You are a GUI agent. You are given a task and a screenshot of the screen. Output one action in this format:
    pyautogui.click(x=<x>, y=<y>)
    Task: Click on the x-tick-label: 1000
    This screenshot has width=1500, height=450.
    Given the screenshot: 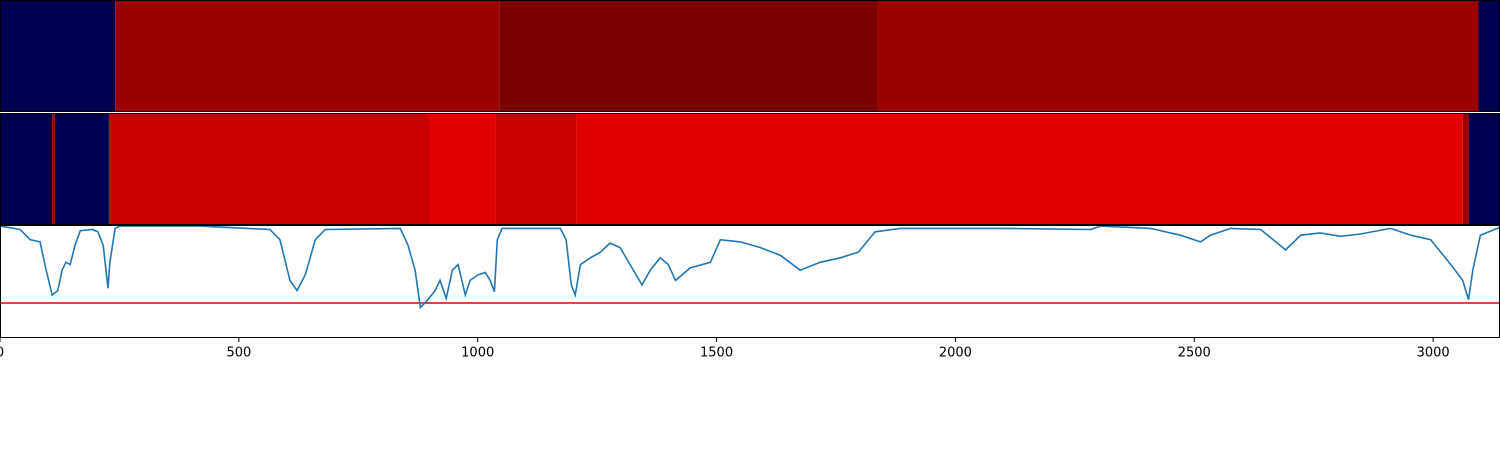 What is the action you would take?
    pyautogui.click(x=477, y=353)
    